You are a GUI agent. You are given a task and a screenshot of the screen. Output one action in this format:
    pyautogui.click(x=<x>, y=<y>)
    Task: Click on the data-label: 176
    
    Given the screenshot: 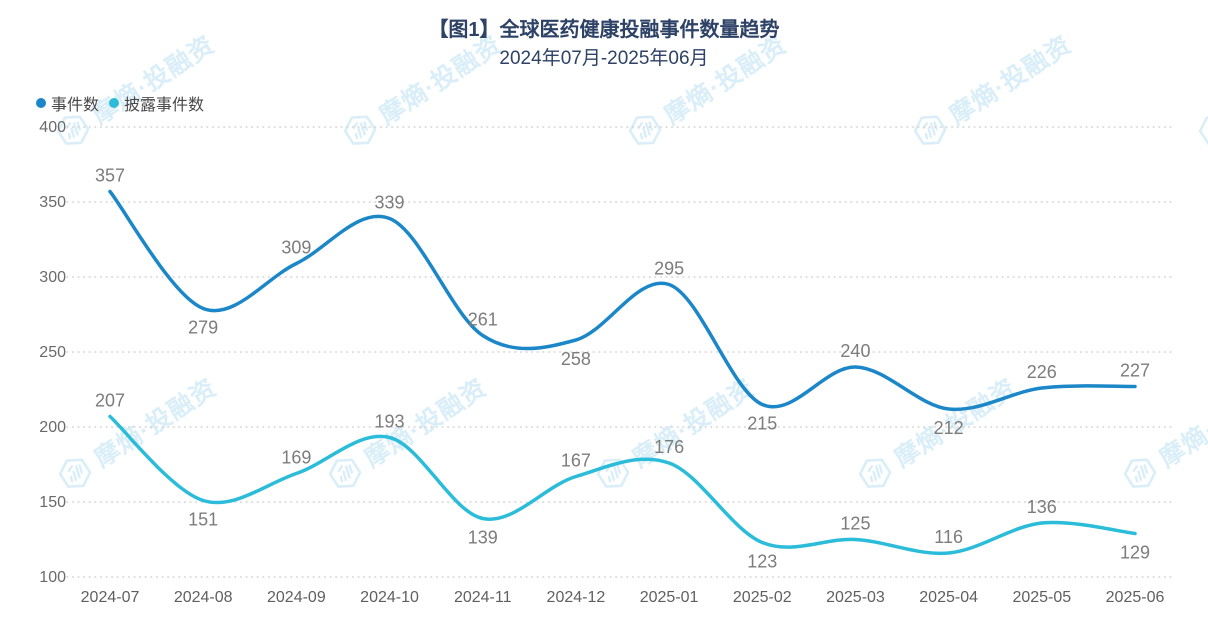 What is the action you would take?
    pyautogui.click(x=669, y=447)
    